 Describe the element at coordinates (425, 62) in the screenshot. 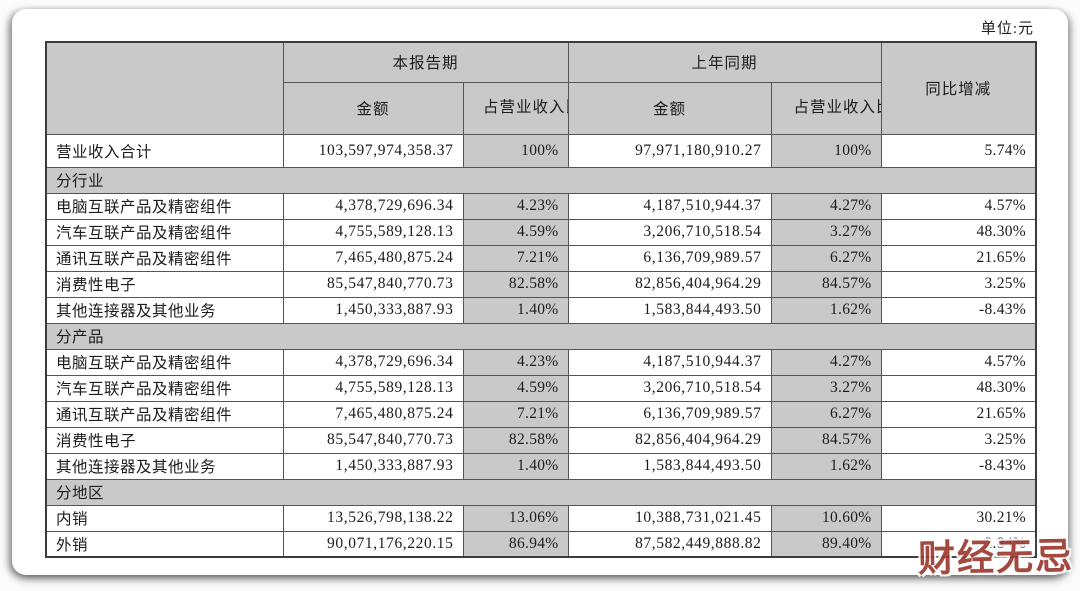

I see `header-current-period: 本报告期` at that location.